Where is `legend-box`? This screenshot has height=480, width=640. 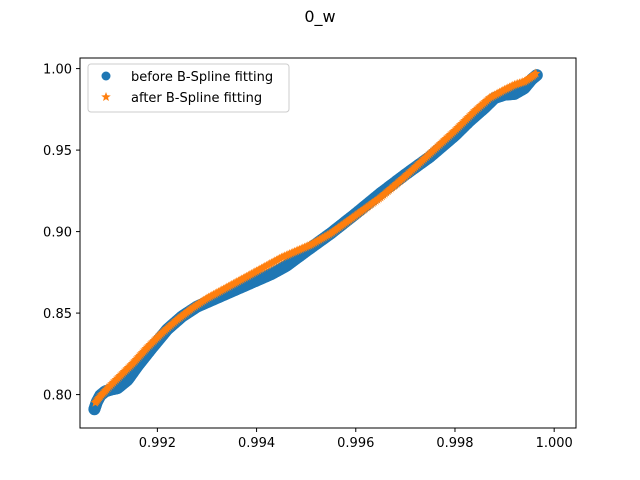
legend-box is located at coordinates (188, 88).